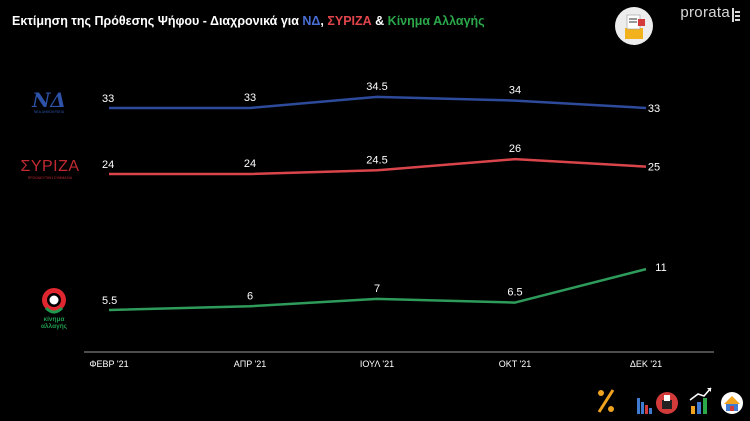 Image resolution: width=750 pixels, height=421 pixels. Describe the element at coordinates (515, 149) in the screenshot. I see `data-label-syriza-3: 26` at that location.